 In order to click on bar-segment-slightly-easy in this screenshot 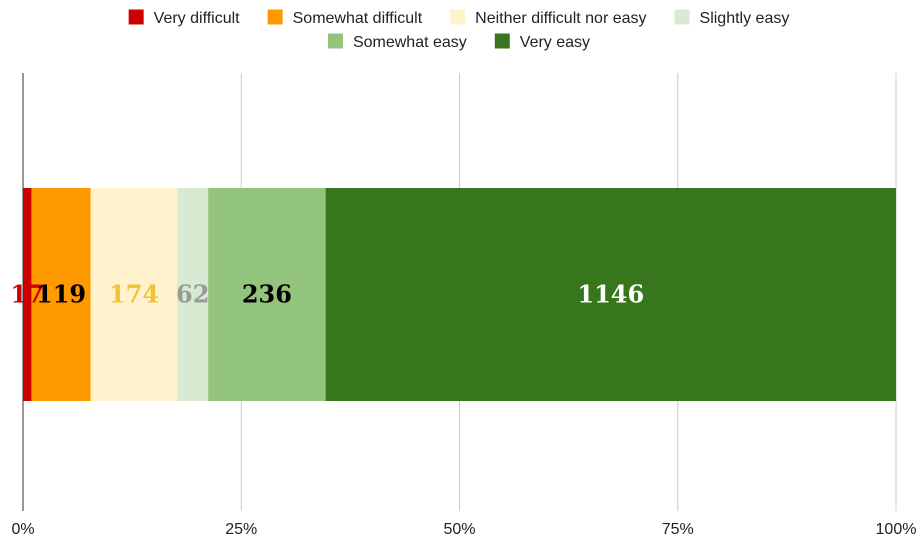, I will do `click(193, 294)`.